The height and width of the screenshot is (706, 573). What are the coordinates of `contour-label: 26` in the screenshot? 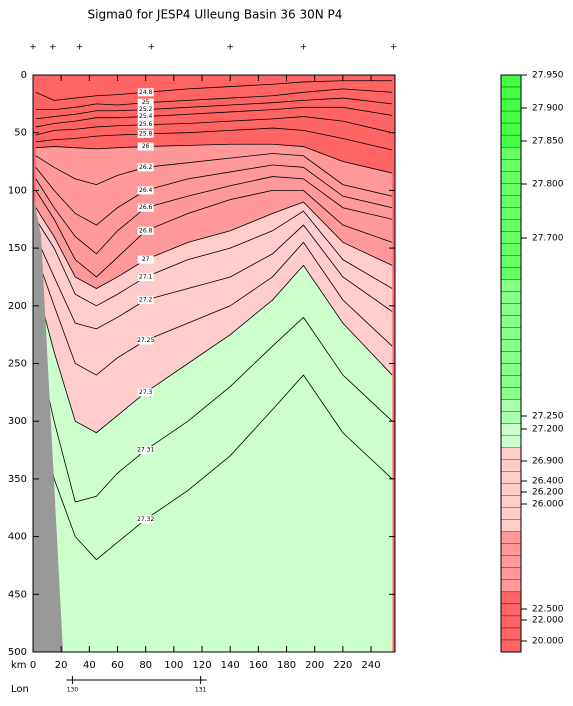 It's located at (146, 146).